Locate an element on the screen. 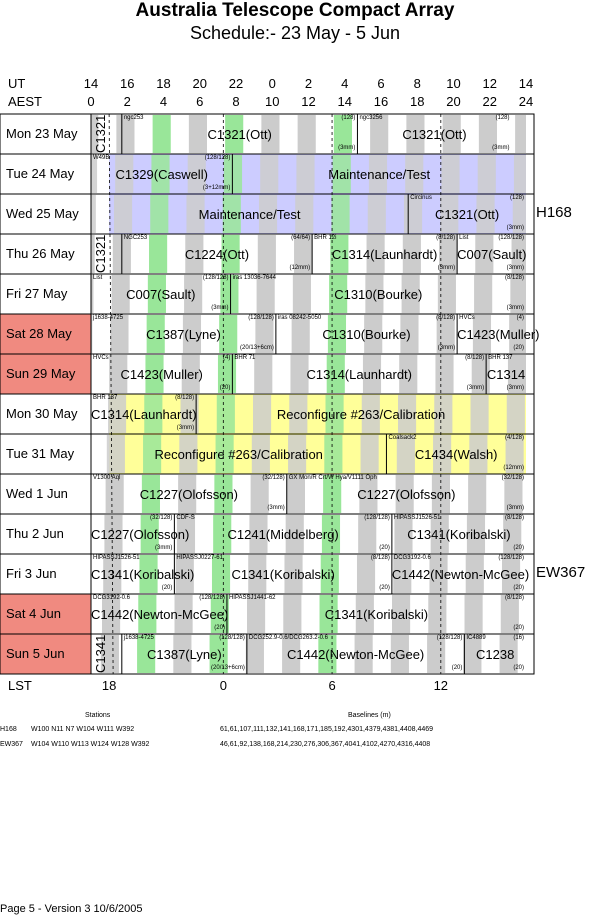 The height and width of the screenshot is (919, 590). block-c1434-walsh--label: C1434(Walsh) is located at coordinates (456, 454).